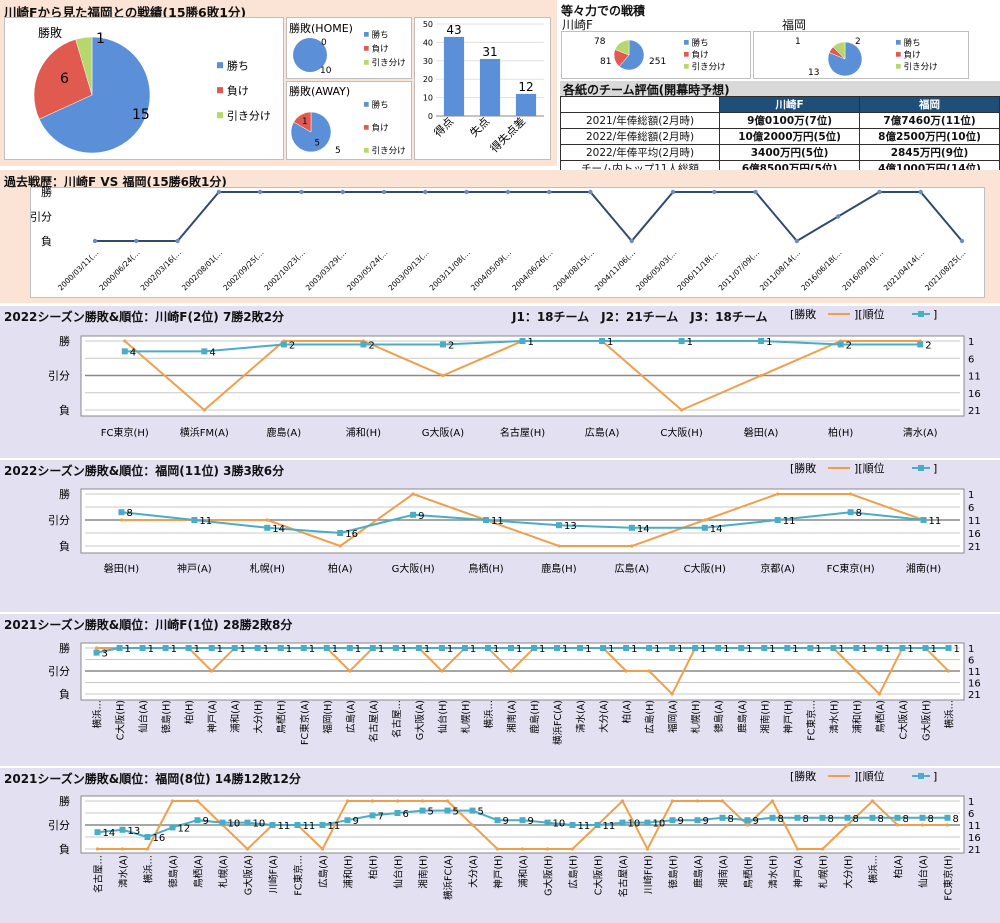 The width and height of the screenshot is (1000, 923). Describe the element at coordinates (603, 11) in the screenshot. I see `equal-title: 等々力での戦積` at that location.